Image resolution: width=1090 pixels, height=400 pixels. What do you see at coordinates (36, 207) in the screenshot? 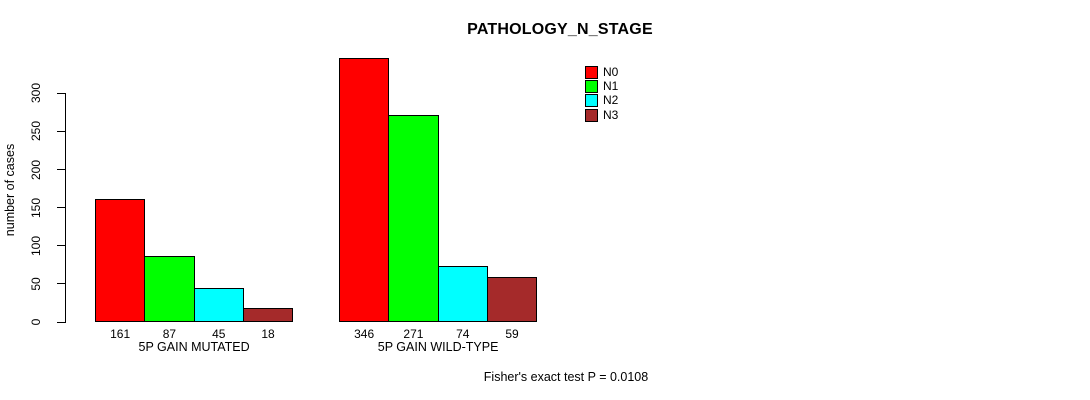
I see `y-tick-label: 150` at bounding box center [36, 207].